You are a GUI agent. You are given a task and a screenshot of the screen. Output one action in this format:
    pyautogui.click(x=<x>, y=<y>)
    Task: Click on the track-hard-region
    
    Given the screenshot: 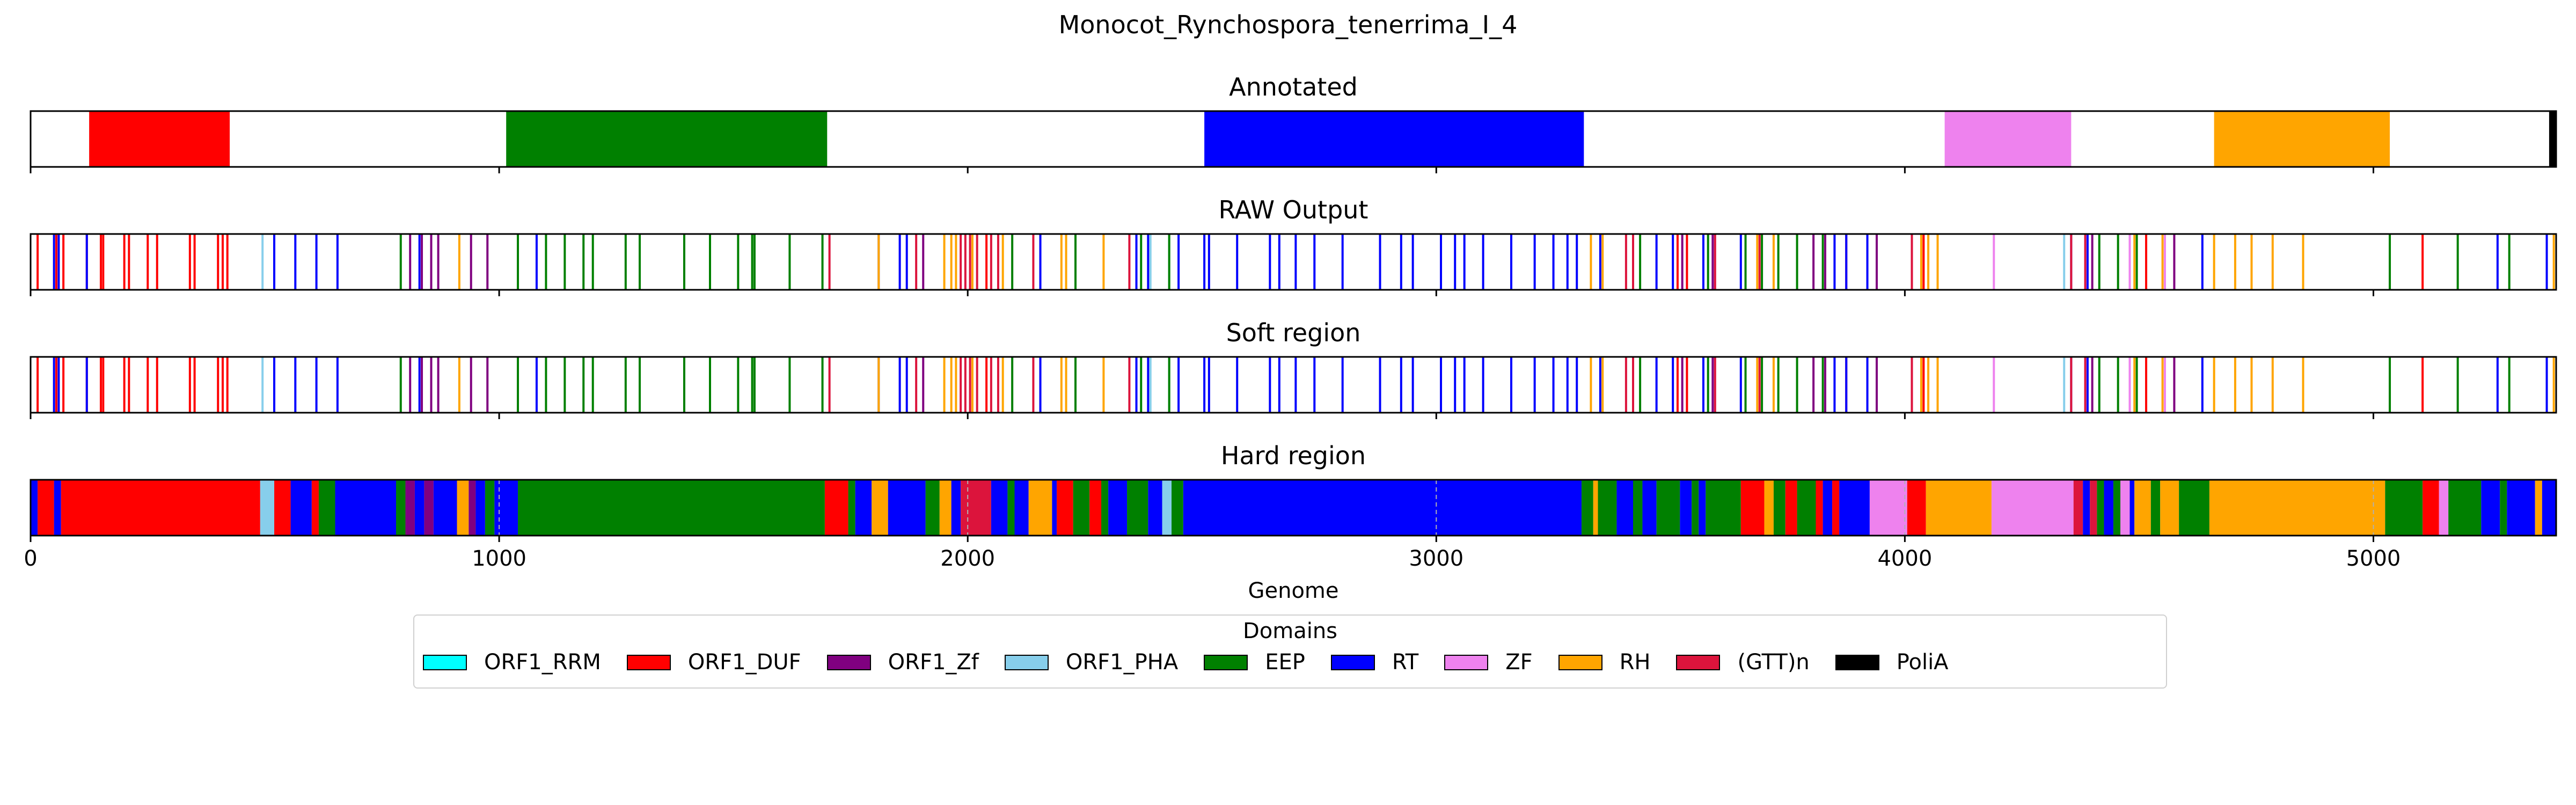 What is the action you would take?
    pyautogui.click(x=1293, y=508)
    